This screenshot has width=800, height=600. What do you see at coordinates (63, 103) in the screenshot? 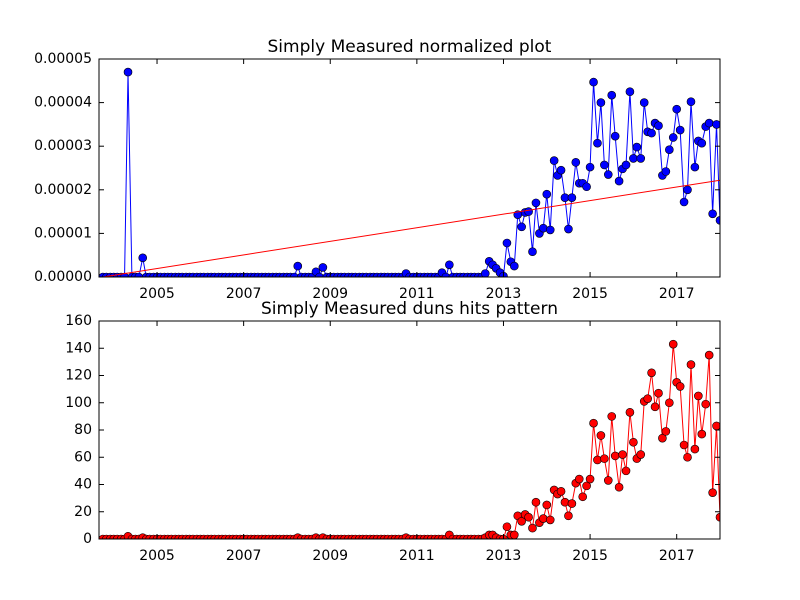
I see `y-tick-label: 0.00004` at bounding box center [63, 103].